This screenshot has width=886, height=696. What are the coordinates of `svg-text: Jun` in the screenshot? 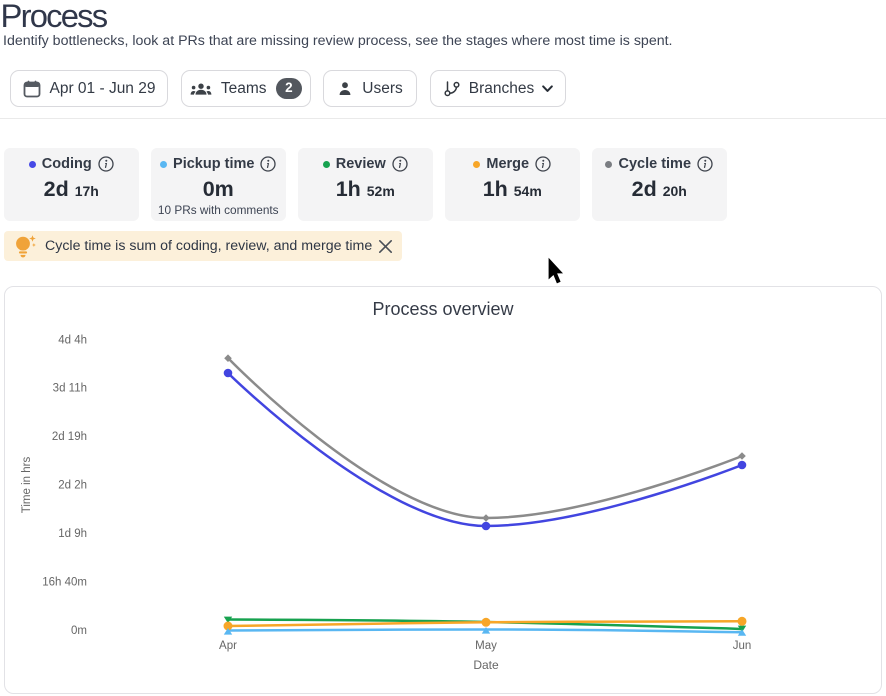 It's located at (742, 646).